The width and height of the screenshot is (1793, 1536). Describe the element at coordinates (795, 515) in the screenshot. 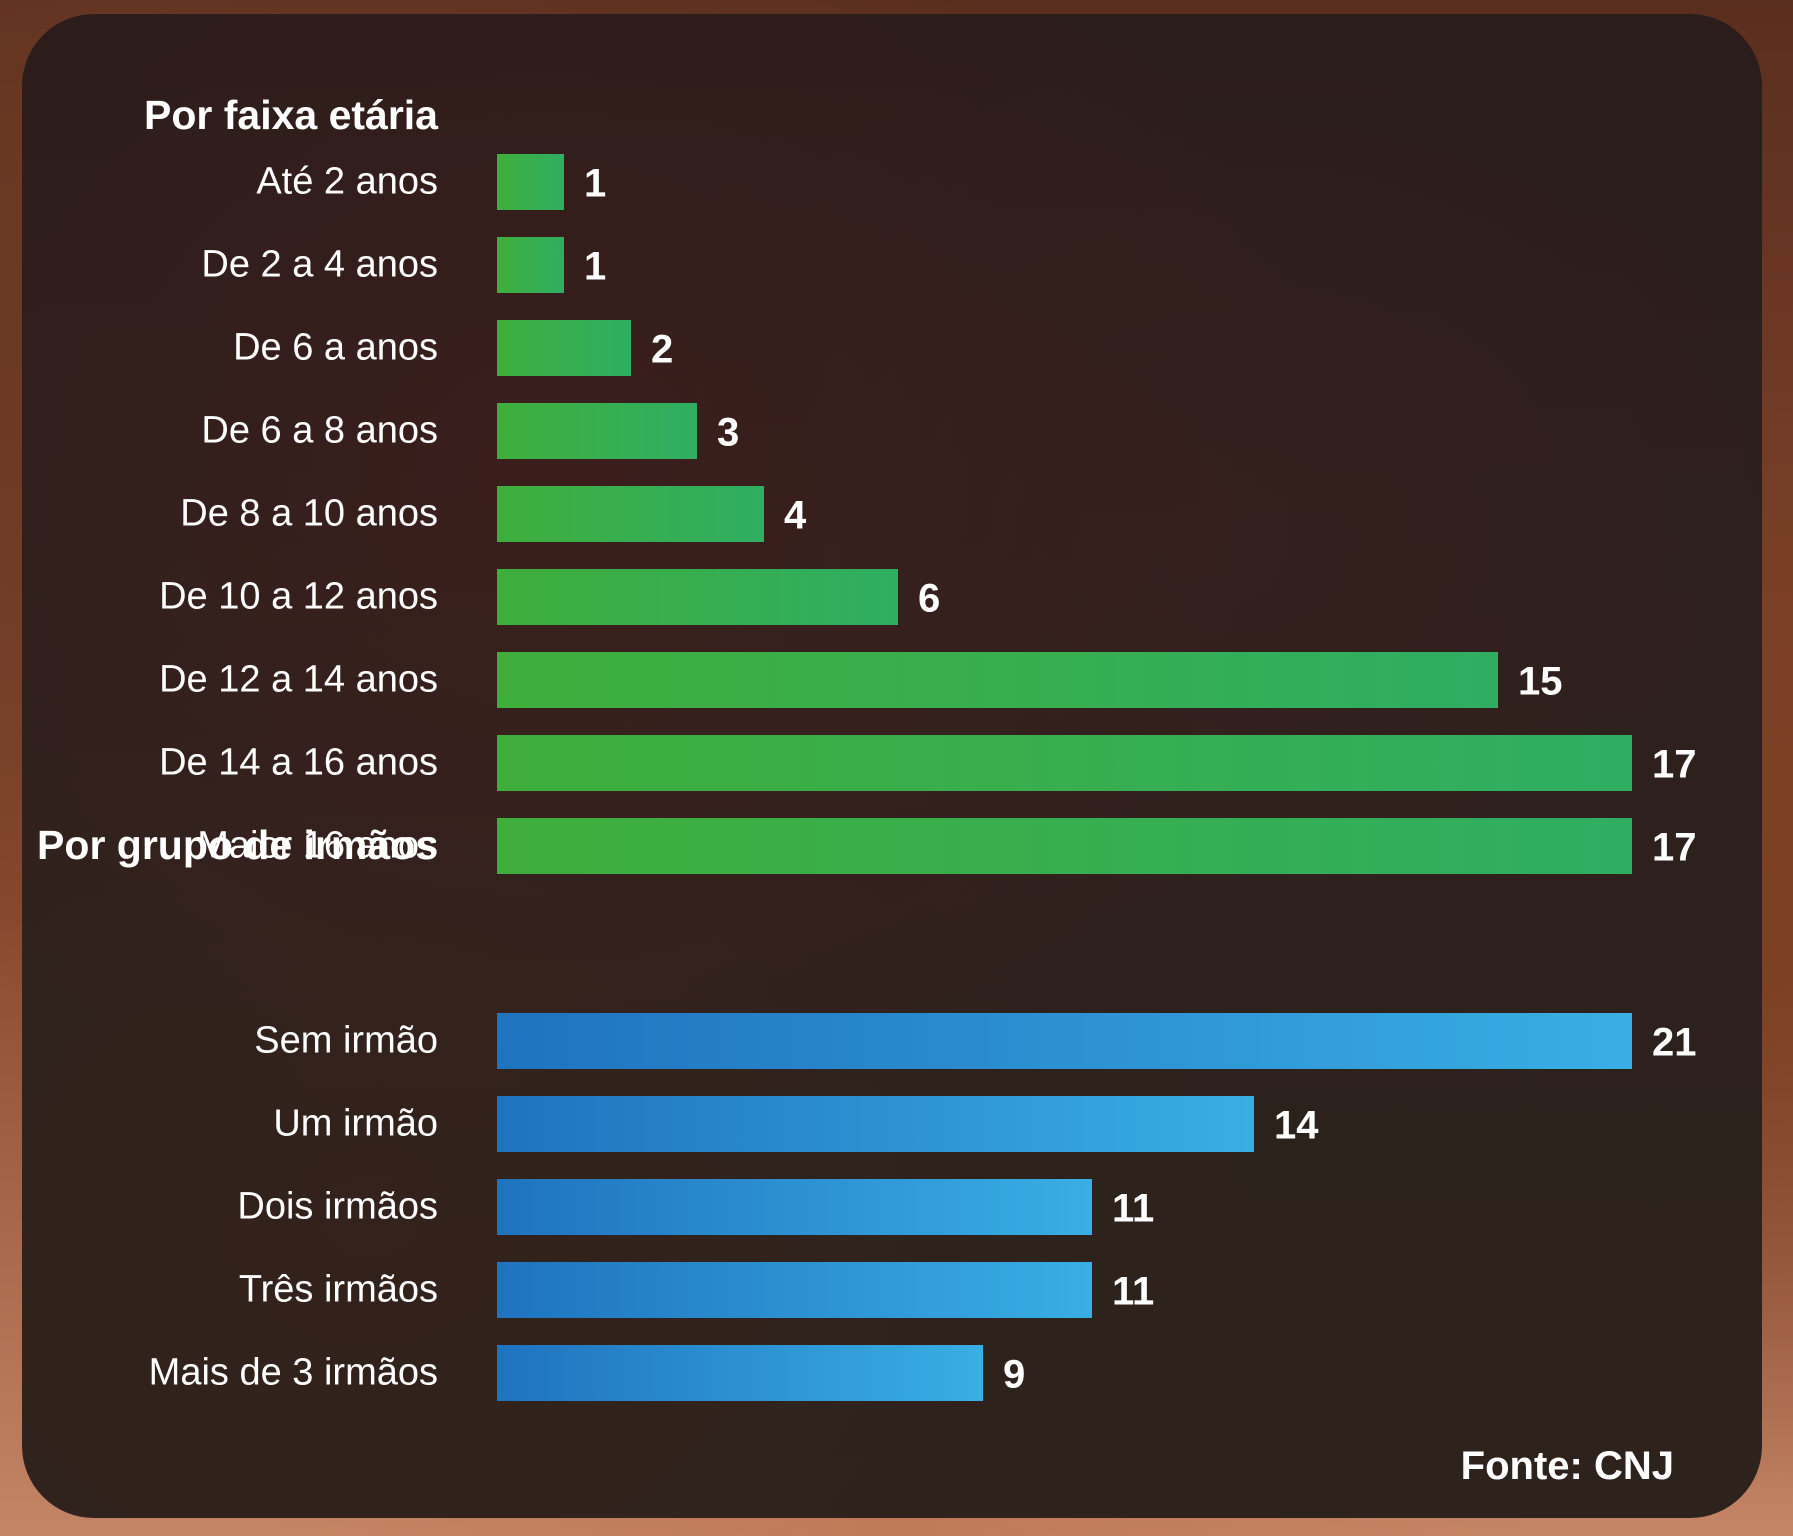

I see `age-value-label: 4` at that location.